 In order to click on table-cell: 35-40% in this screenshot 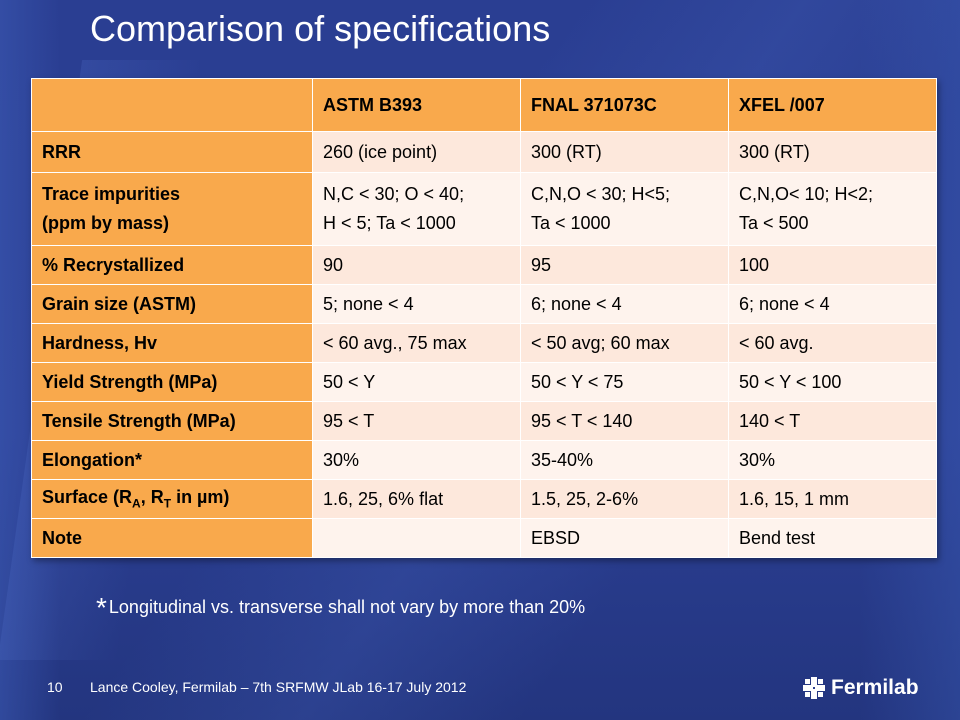, I will do `click(624, 460)`.